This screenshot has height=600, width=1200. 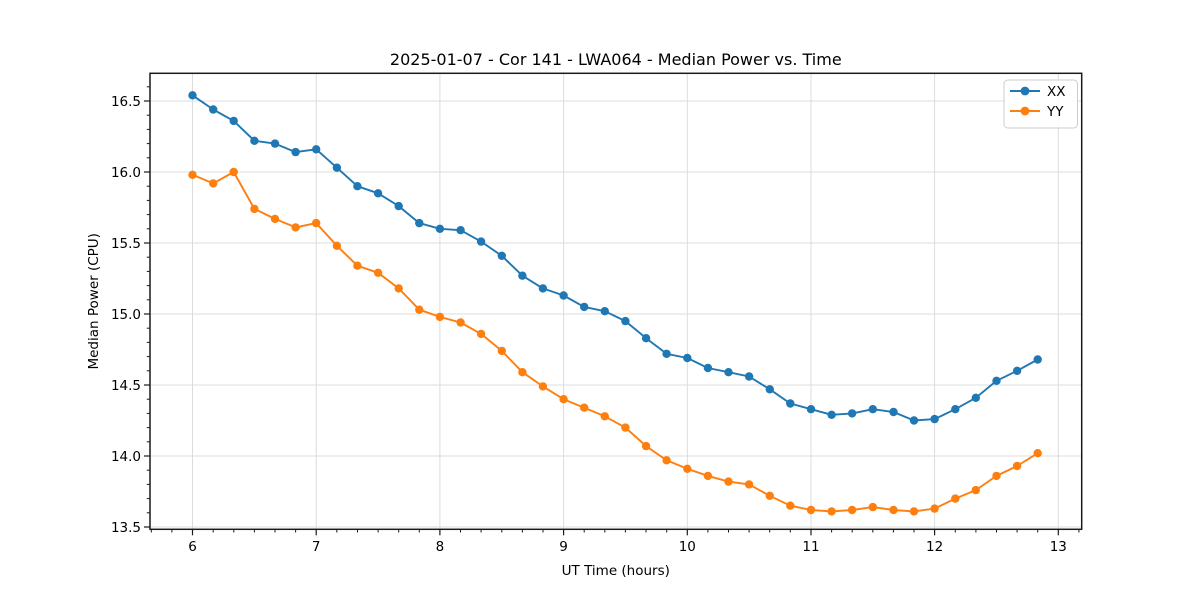 I want to click on x-tick-label-6: 6, so click(x=192, y=547).